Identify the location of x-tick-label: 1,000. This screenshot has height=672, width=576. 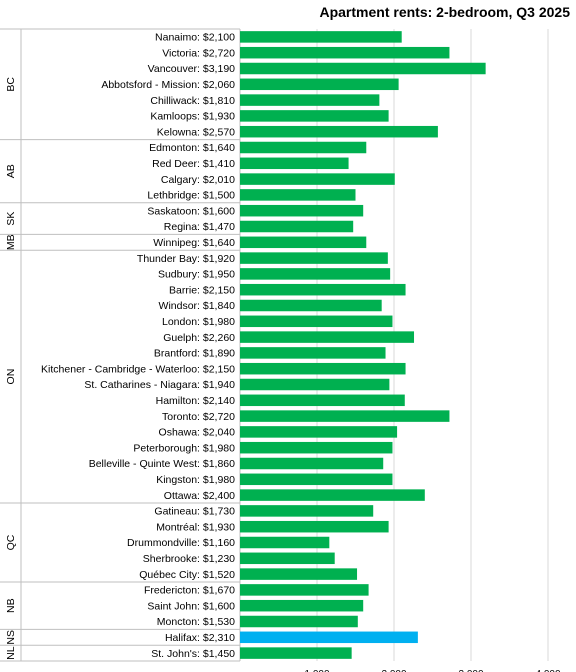
(316, 670).